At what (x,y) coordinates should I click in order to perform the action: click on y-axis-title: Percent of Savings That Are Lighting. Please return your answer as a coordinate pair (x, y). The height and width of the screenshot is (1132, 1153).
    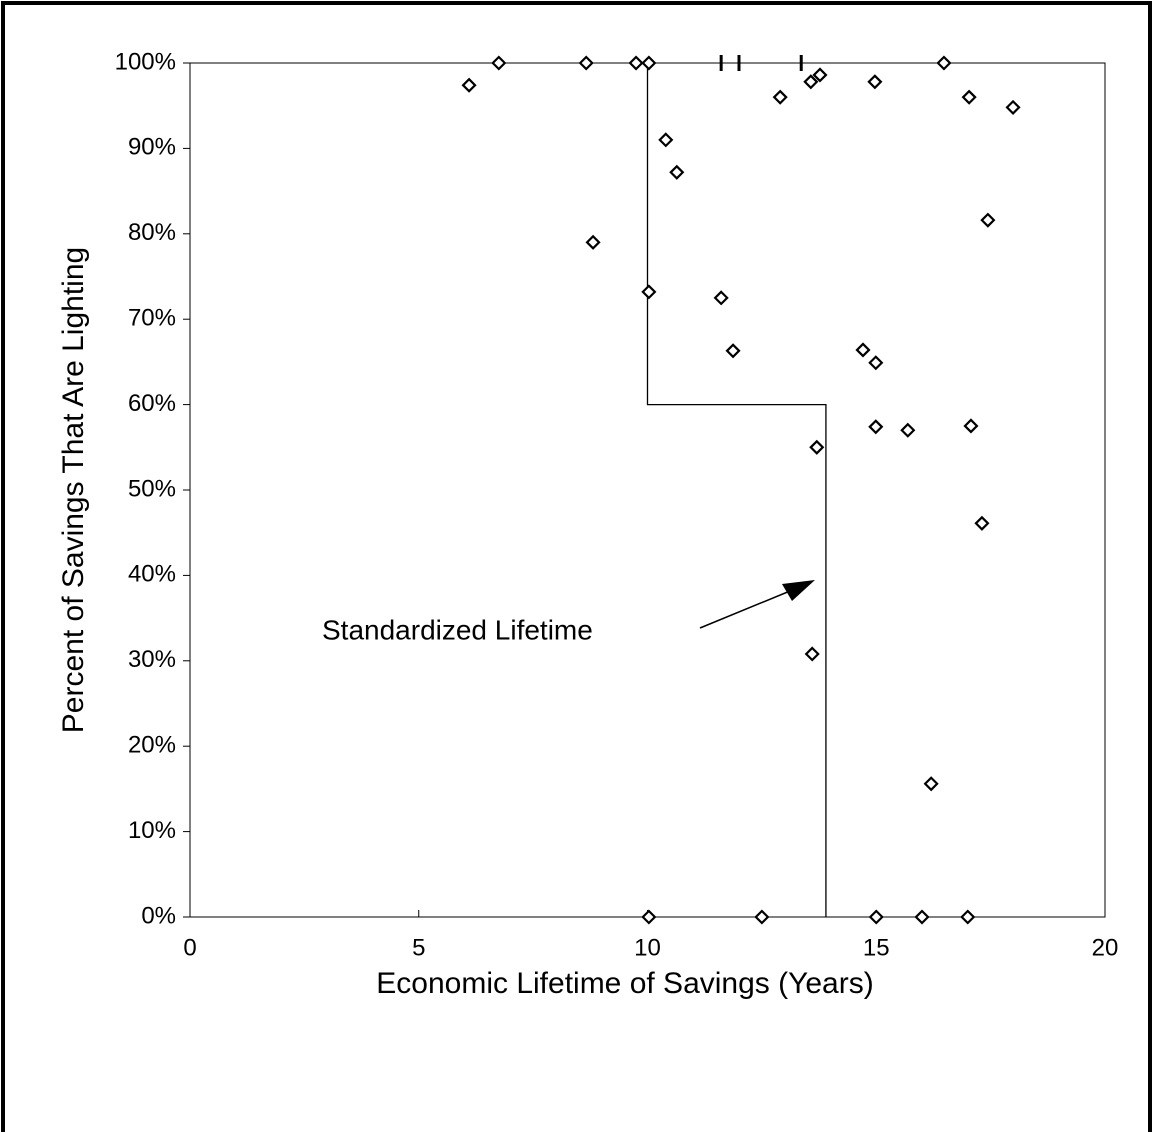
    Looking at the image, I should click on (73, 490).